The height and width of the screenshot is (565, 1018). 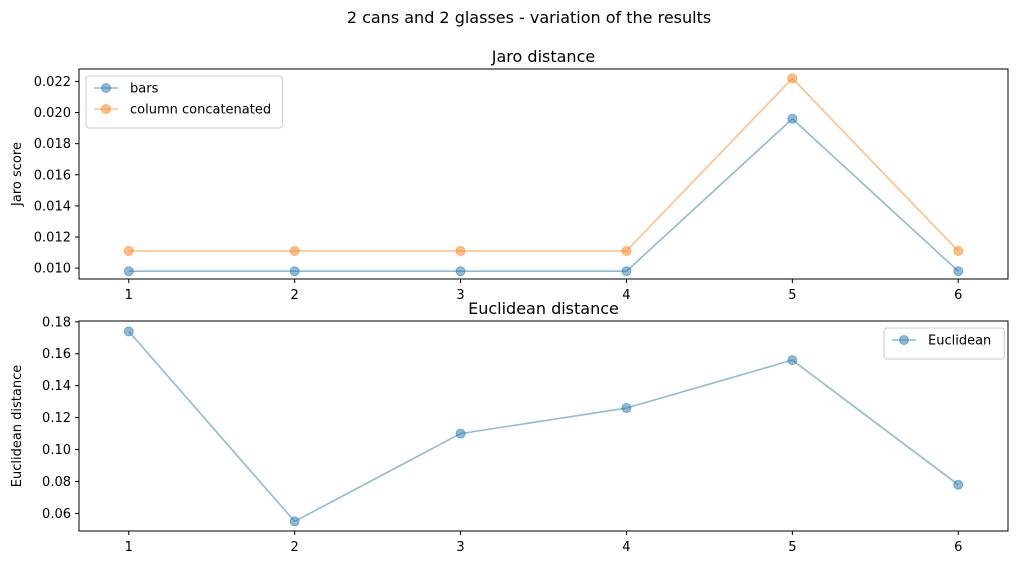 I want to click on chart-title: Jaro distance, so click(x=543, y=56).